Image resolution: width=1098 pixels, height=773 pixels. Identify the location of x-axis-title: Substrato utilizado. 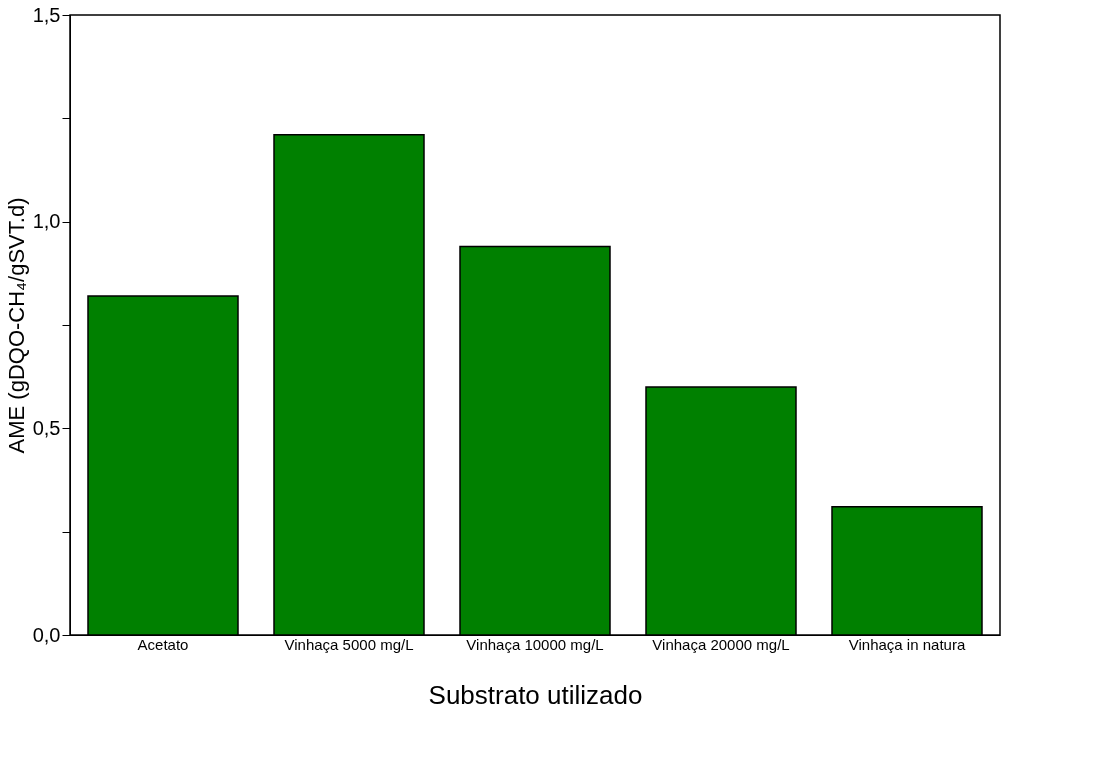
(535, 694).